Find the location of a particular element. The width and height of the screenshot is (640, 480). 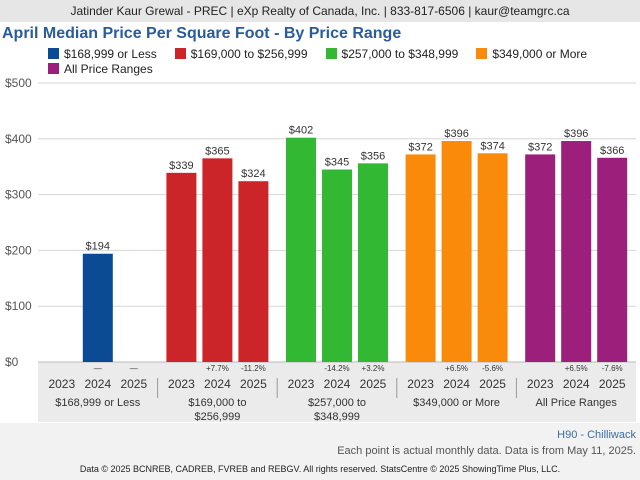

change-label: -5.6% is located at coordinates (492, 368).